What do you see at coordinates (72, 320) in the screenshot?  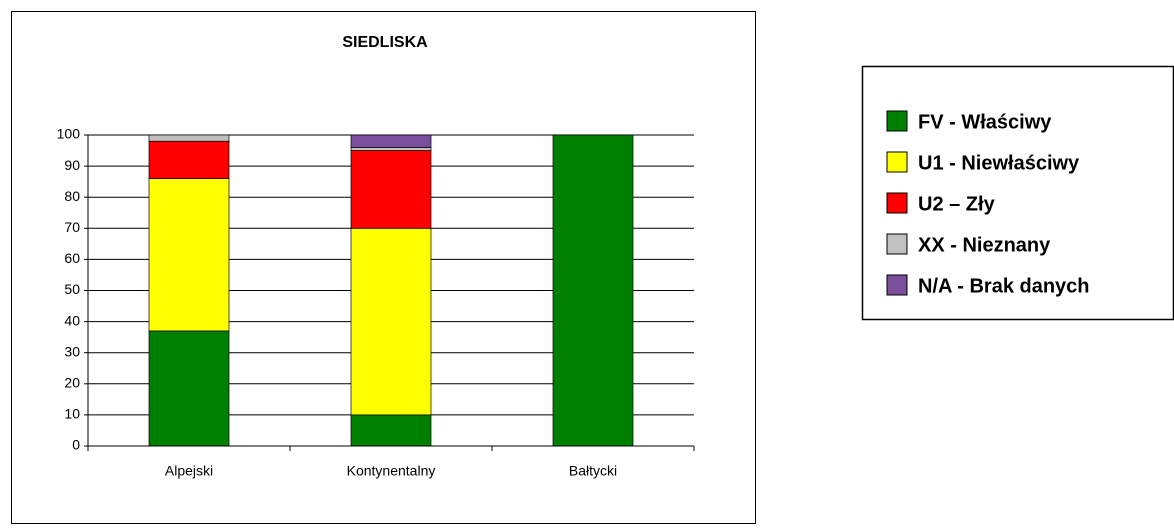 I see `y-tick-label: 40` at bounding box center [72, 320].